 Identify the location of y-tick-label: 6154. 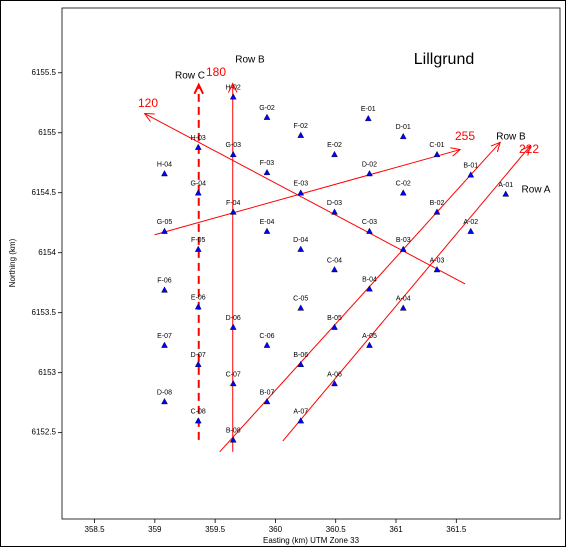
(47, 252).